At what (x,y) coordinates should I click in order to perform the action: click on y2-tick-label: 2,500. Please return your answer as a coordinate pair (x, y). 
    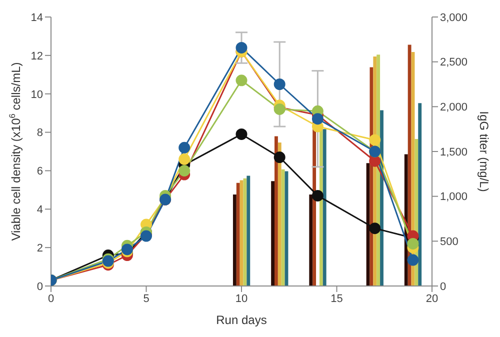
    Looking at the image, I should click on (454, 62).